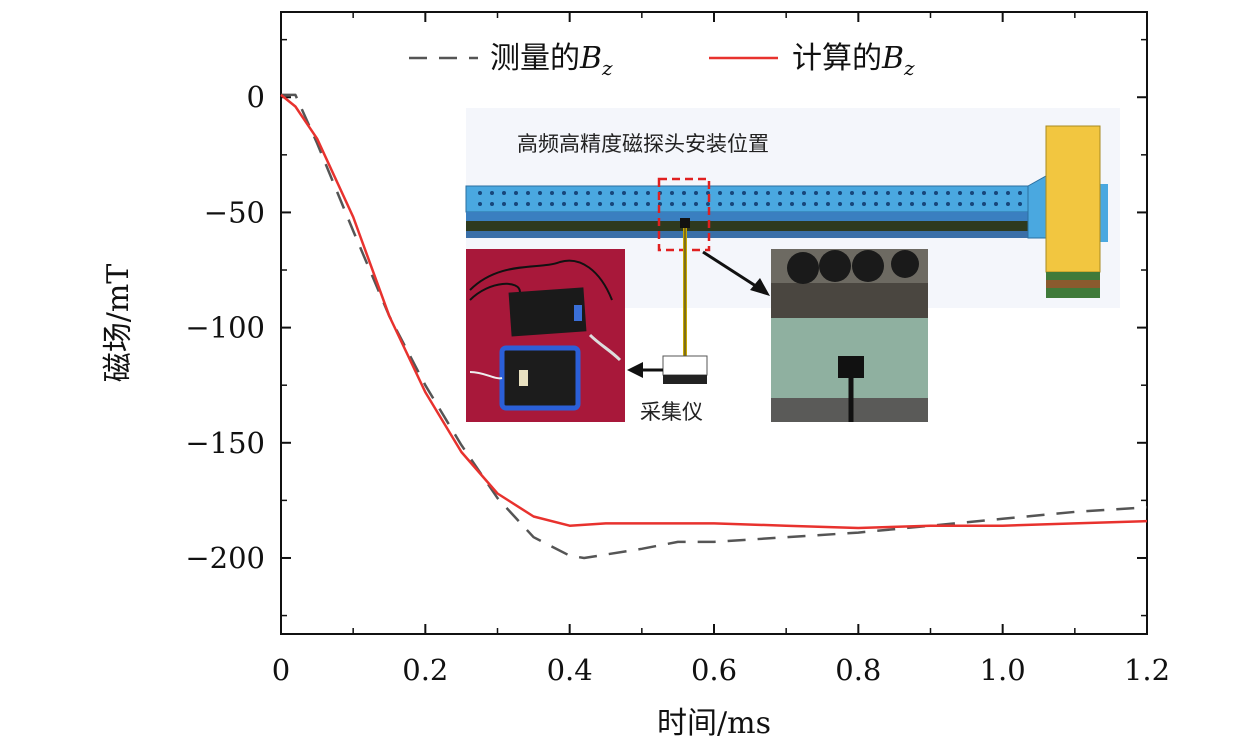  Describe the element at coordinates (853, 60) in the screenshot. I see `legend-label-calculated: 计算的Bz` at that location.